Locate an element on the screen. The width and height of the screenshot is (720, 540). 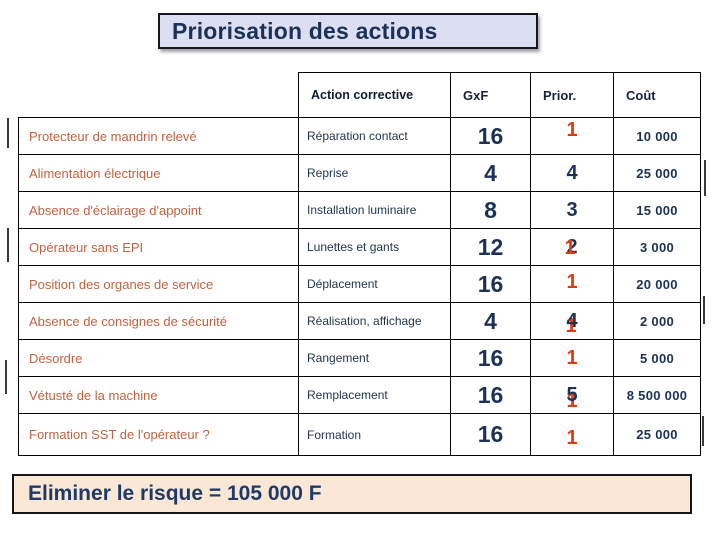
action-label: Lunettes et gants is located at coordinates (374, 247).